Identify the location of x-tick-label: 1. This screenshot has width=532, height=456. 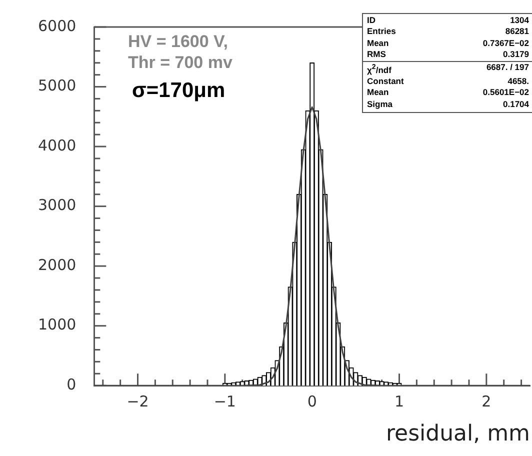
(399, 401).